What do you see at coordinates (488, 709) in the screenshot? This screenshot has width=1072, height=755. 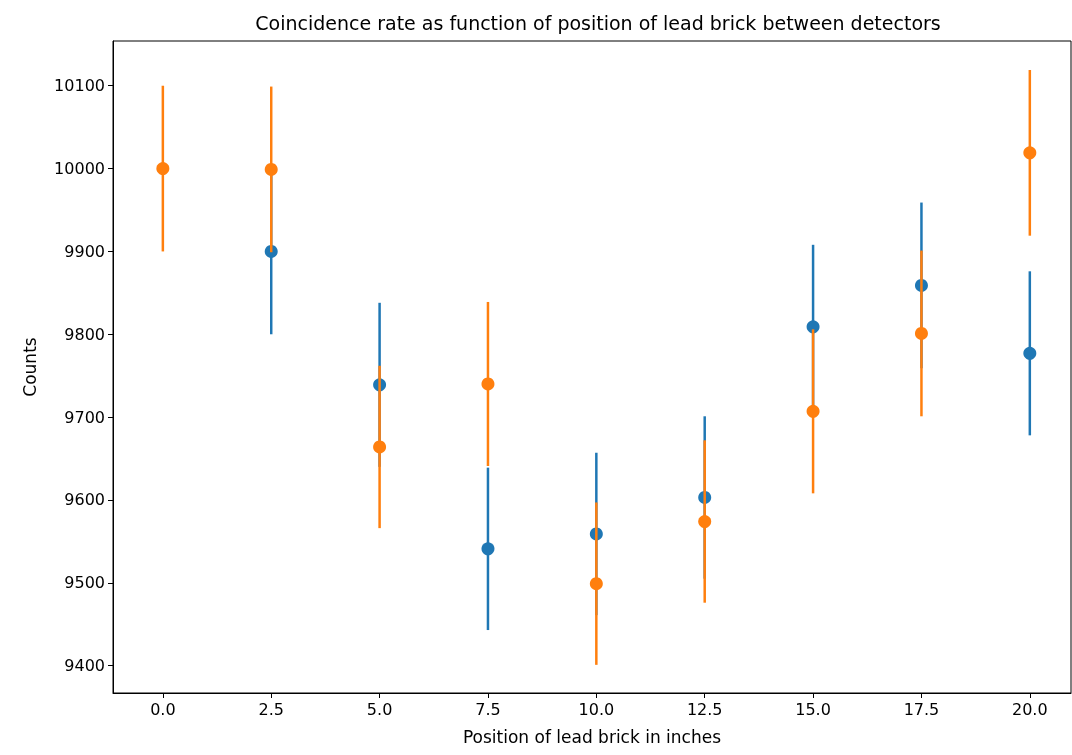 I see `x-tick-label: 7.5` at bounding box center [488, 709].